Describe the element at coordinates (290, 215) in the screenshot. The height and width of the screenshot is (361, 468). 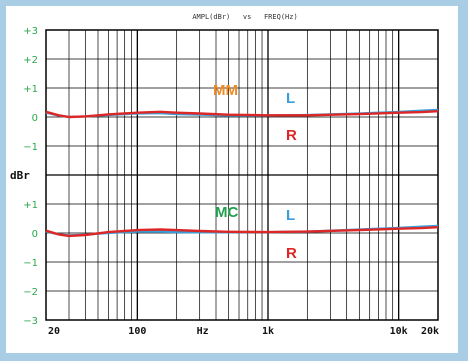
I see `annotation-mc-l: L` at that location.